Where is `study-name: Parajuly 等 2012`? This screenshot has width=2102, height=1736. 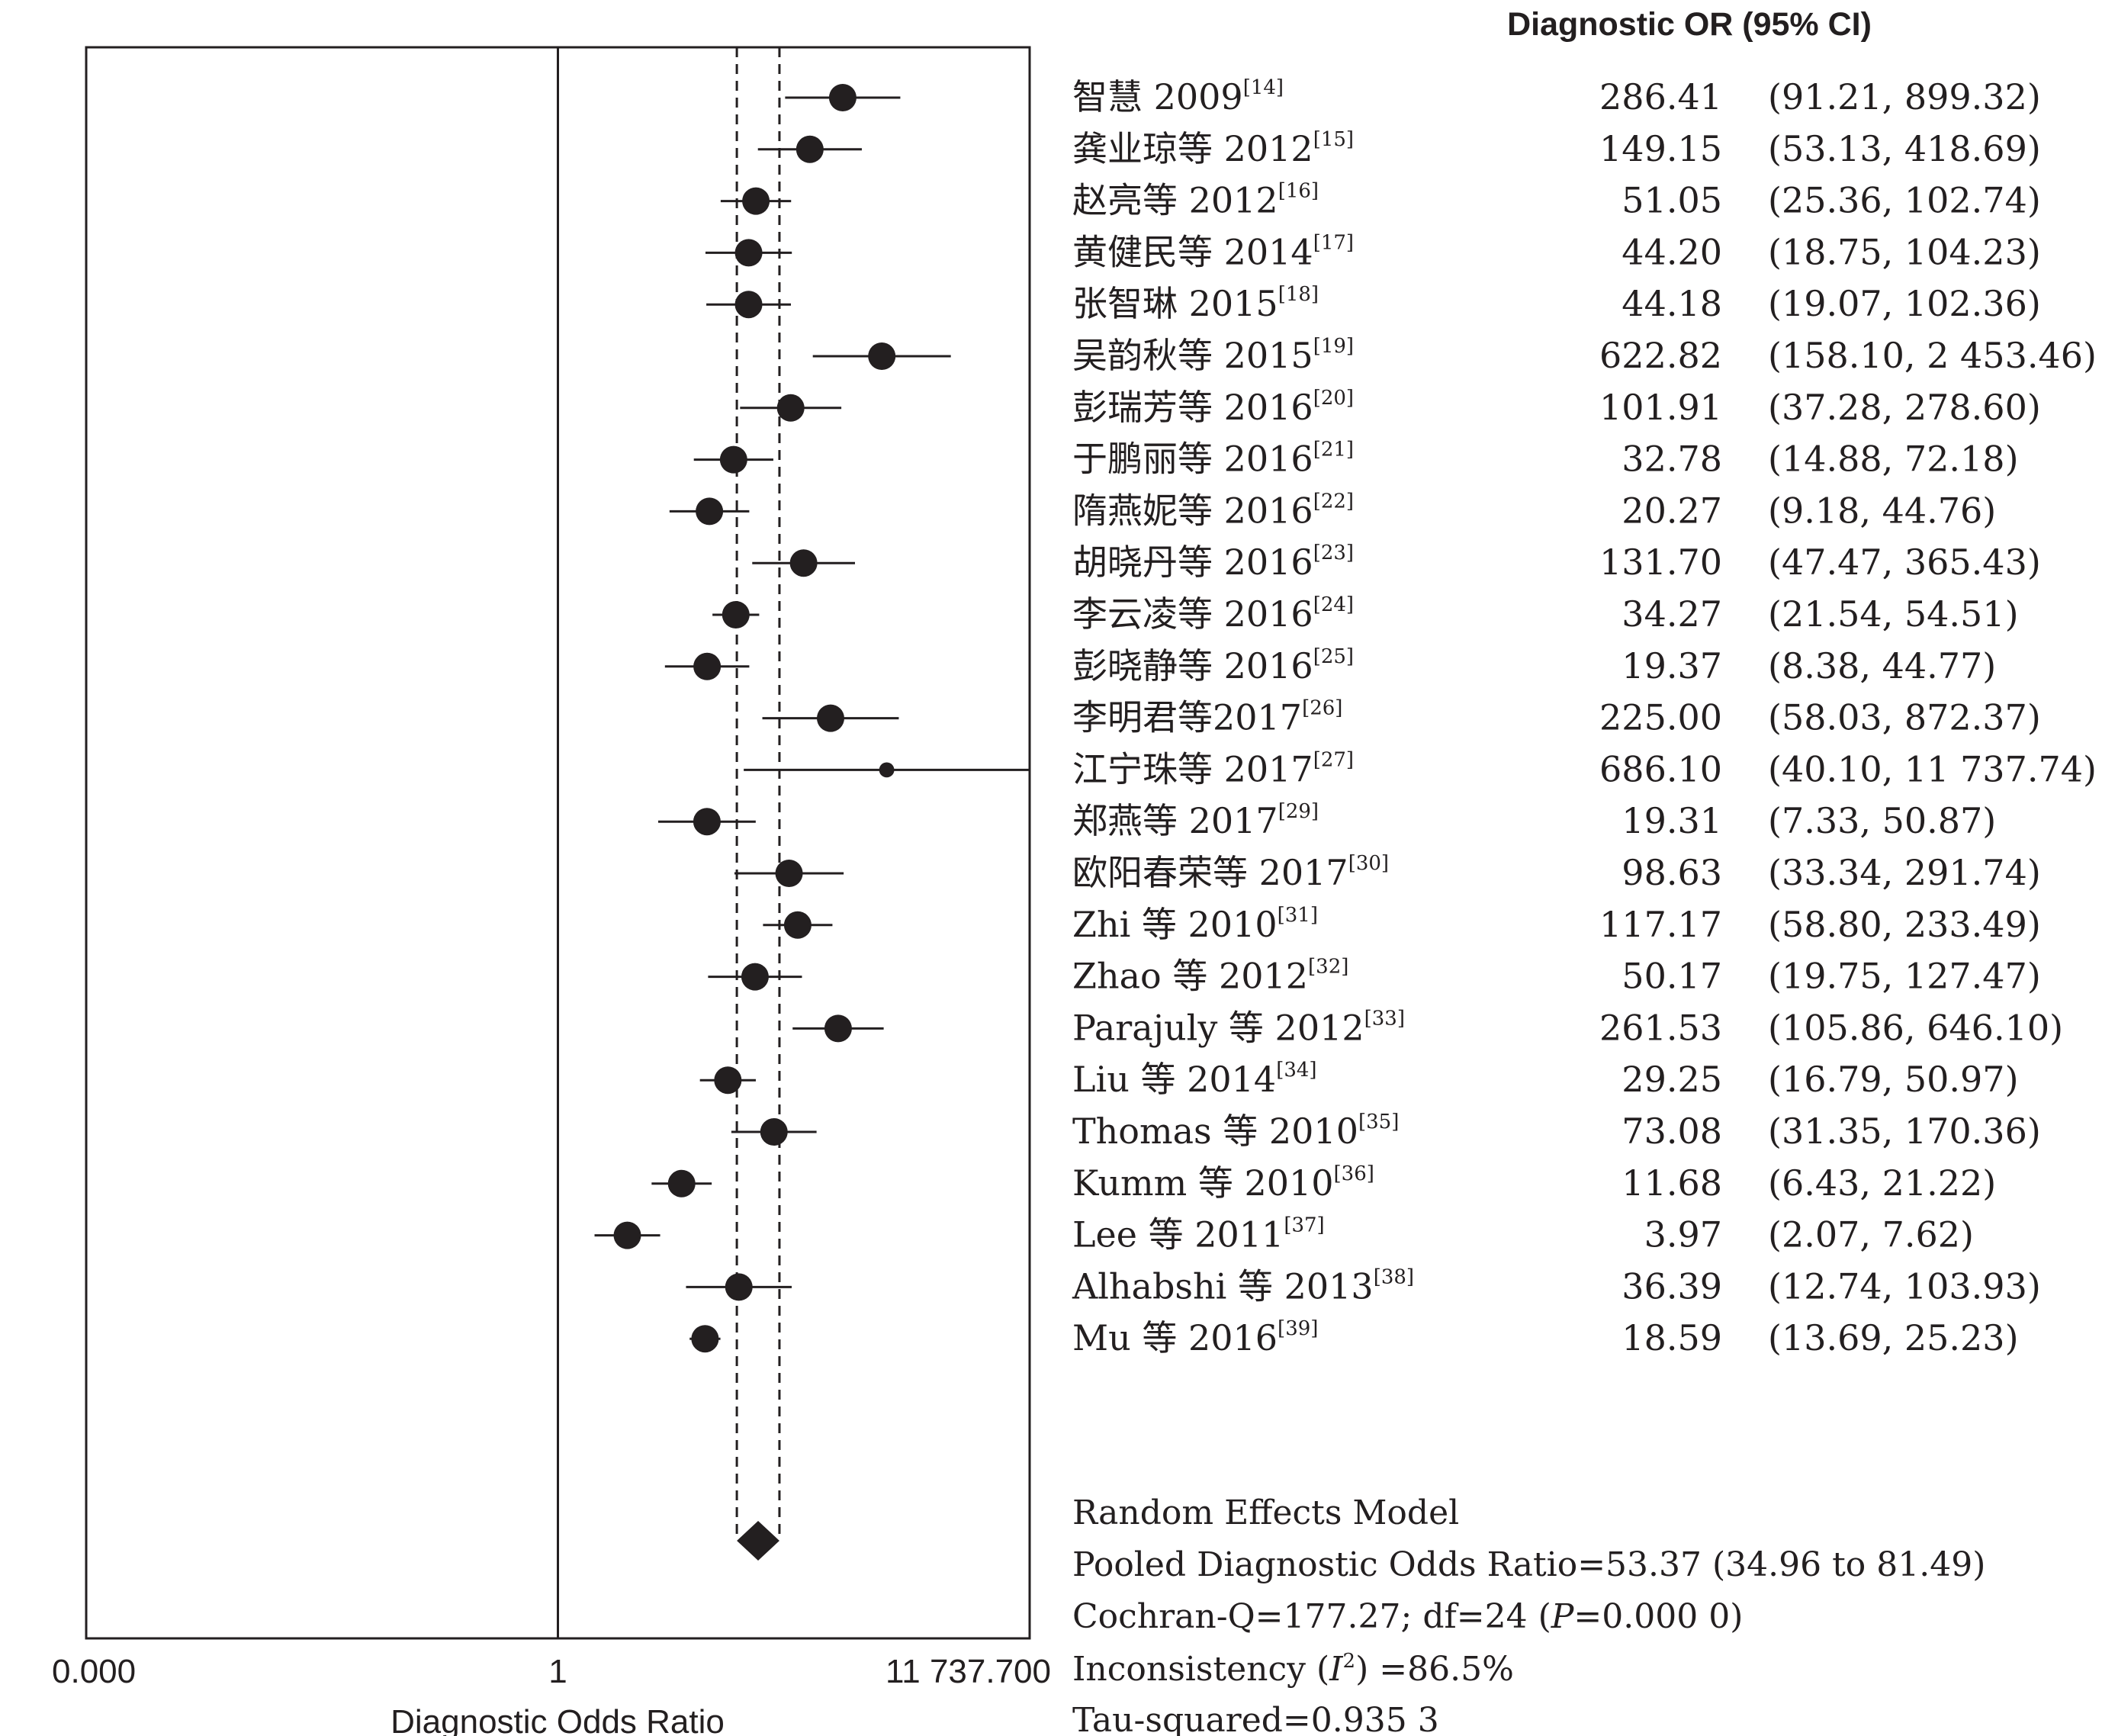 study-name: Parajuly 等 2012 is located at coordinates (1218, 1027).